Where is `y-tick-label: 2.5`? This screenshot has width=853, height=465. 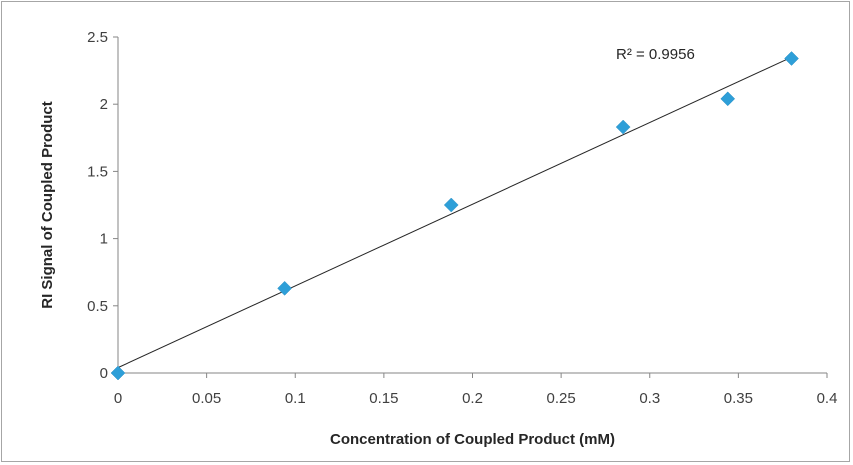 y-tick-label: 2.5 is located at coordinates (97, 37).